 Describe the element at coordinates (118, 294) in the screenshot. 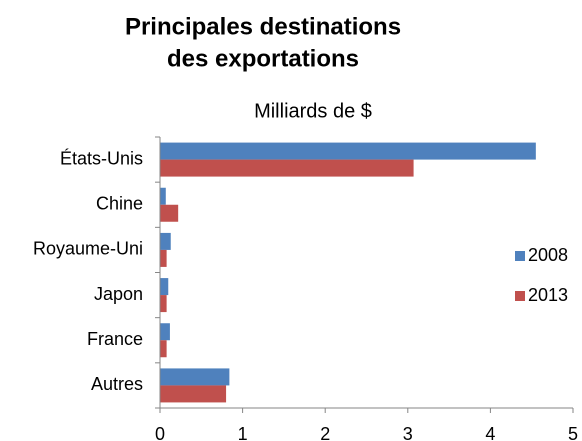

I see `y-tick-label: Japon` at that location.